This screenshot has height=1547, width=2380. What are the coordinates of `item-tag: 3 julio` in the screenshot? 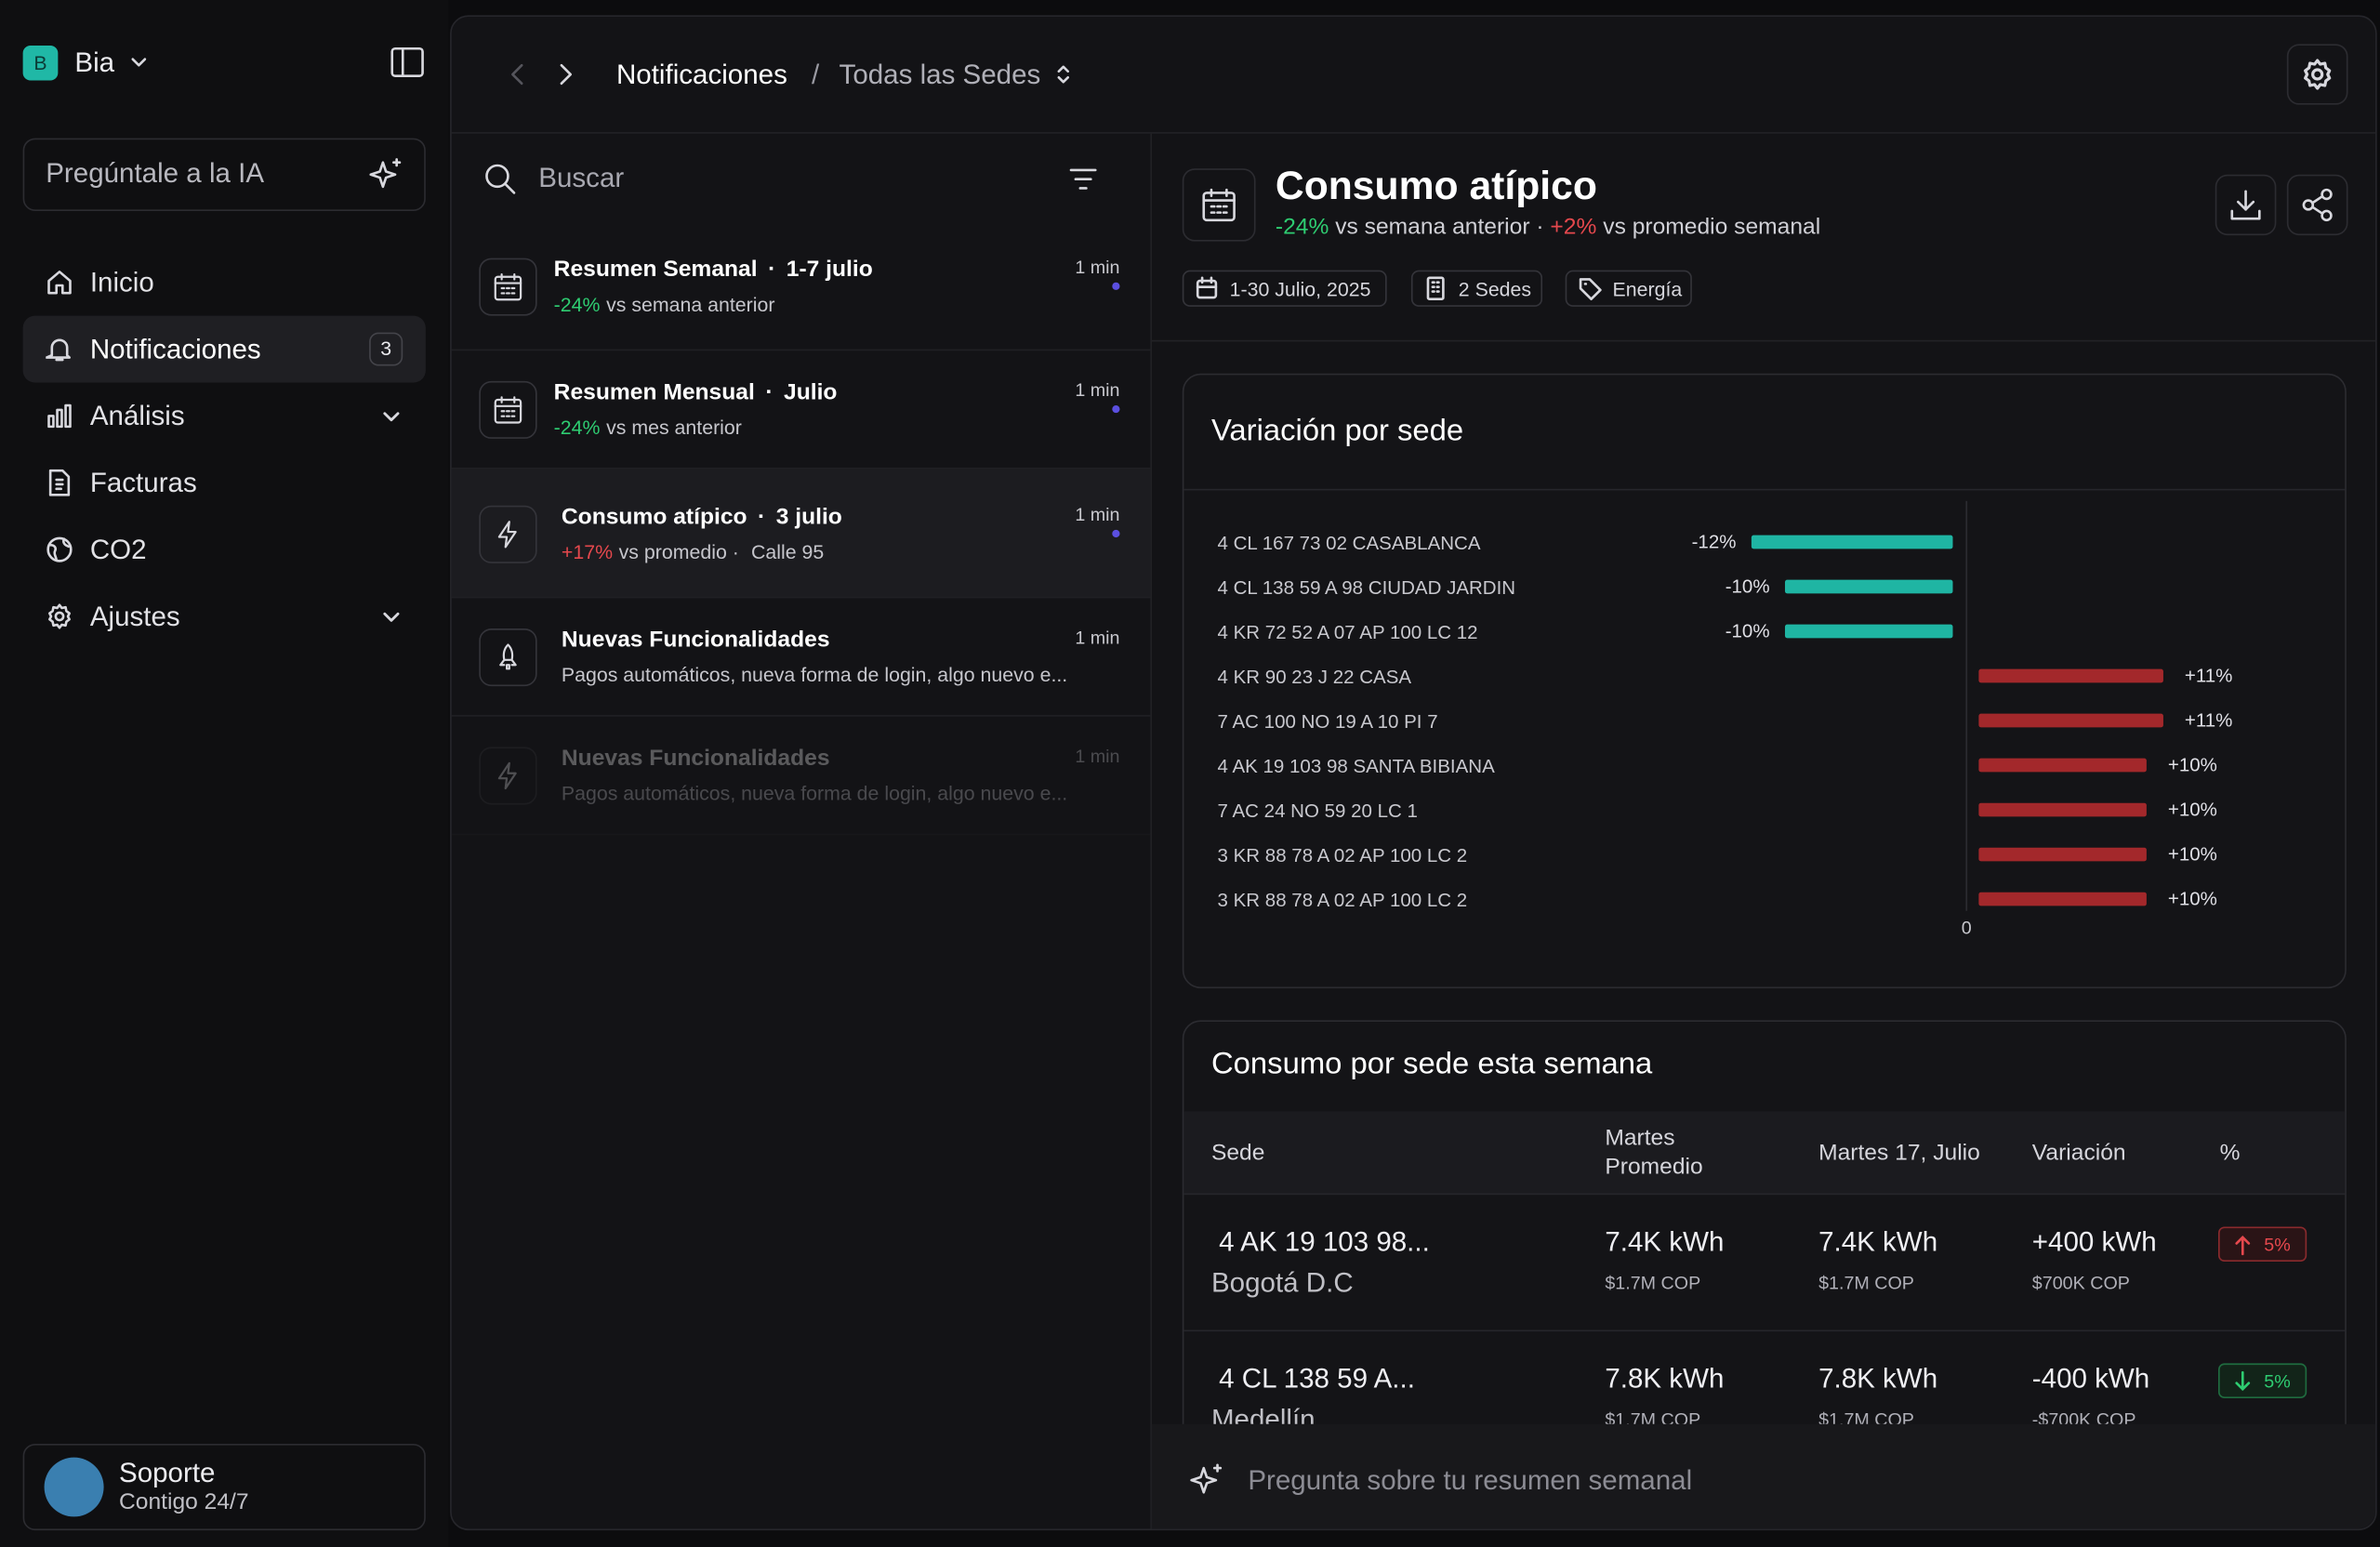 It's located at (808, 516).